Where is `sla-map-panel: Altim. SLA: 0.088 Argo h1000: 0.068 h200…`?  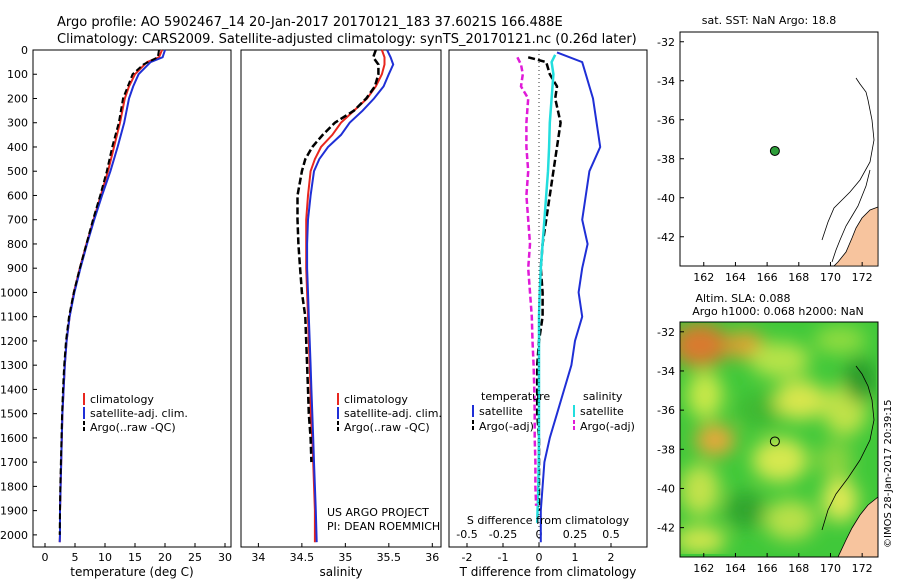 sla-map-panel: Altim. SLA: 0.088 Argo h1000: 0.068 h200… is located at coordinates (768, 433).